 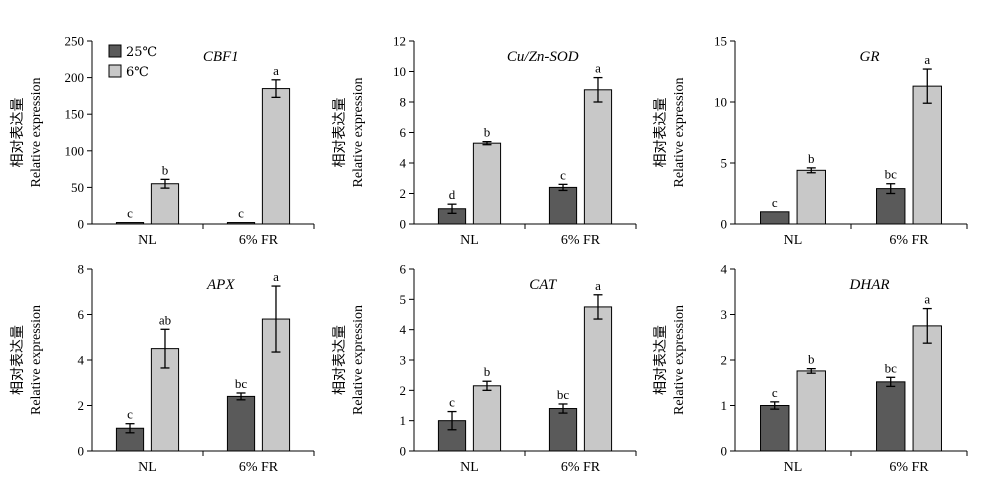 What do you see at coordinates (870, 57) in the screenshot?
I see `chart-title: GR` at bounding box center [870, 57].